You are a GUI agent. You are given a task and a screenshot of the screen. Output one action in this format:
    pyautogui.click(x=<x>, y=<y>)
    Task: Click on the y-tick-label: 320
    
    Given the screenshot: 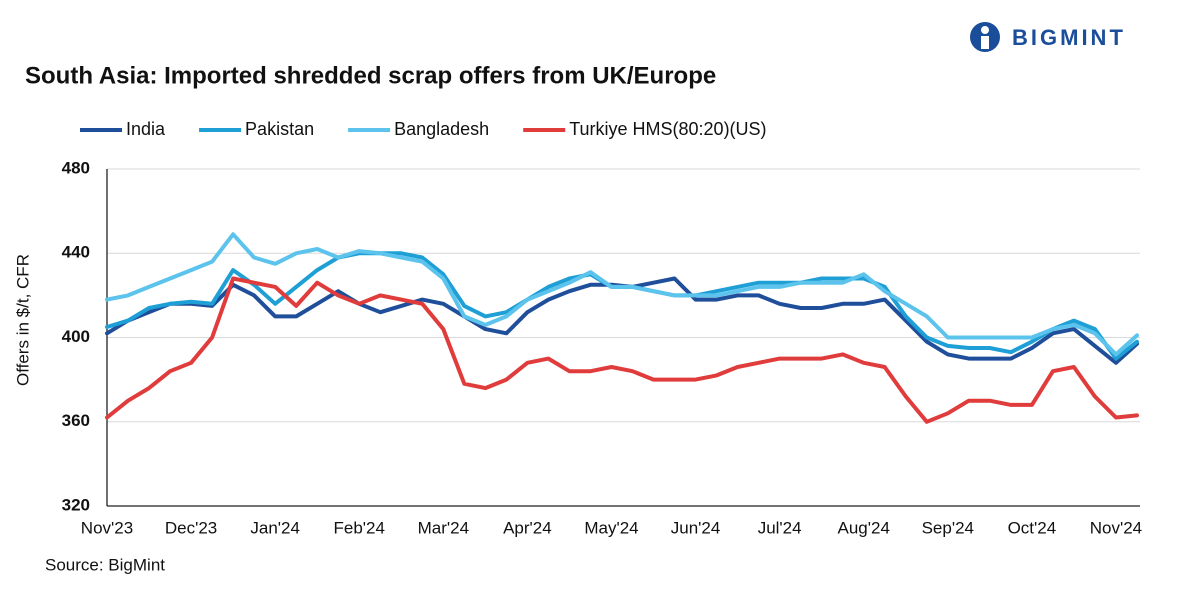 What is the action you would take?
    pyautogui.click(x=76, y=504)
    